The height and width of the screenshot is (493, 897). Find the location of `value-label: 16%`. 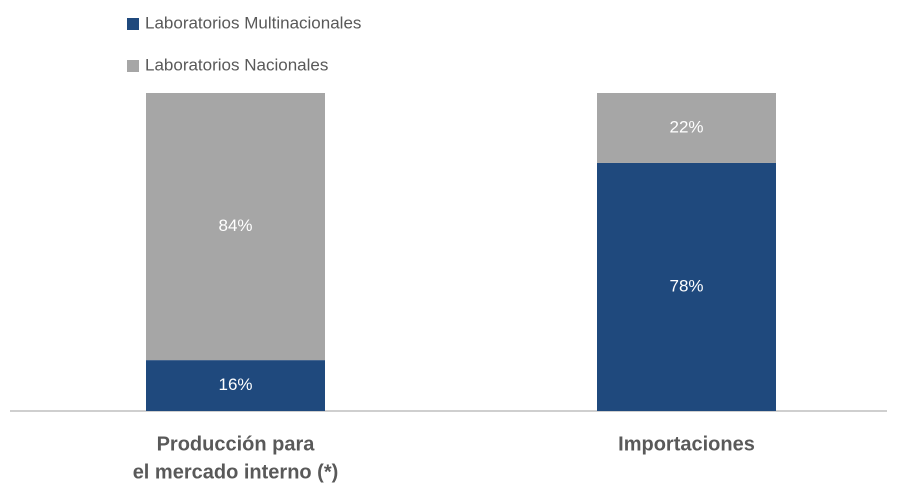

value-label: 16% is located at coordinates (235, 384).